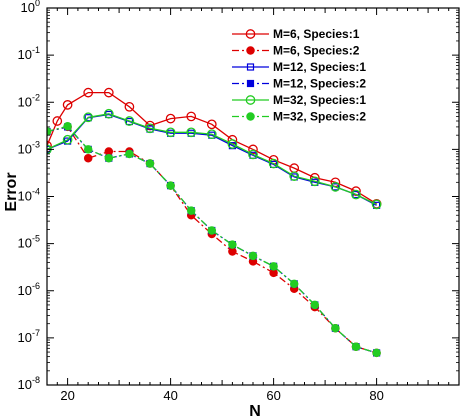 Image resolution: width=463 pixels, height=420 pixels. Describe the element at coordinates (319, 117) in the screenshot. I see `legend-label-6: M=32, Species:2` at that location.